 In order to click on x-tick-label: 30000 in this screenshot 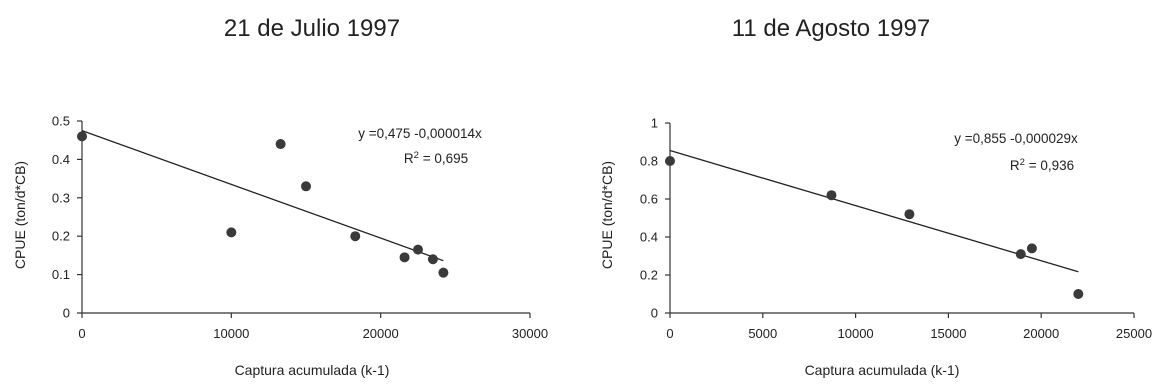, I will do `click(530, 333)`.